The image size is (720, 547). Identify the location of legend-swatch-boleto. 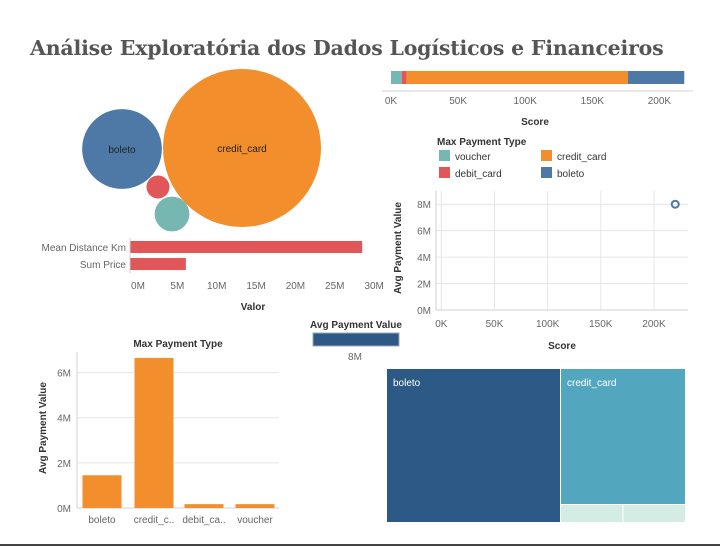
(546, 172).